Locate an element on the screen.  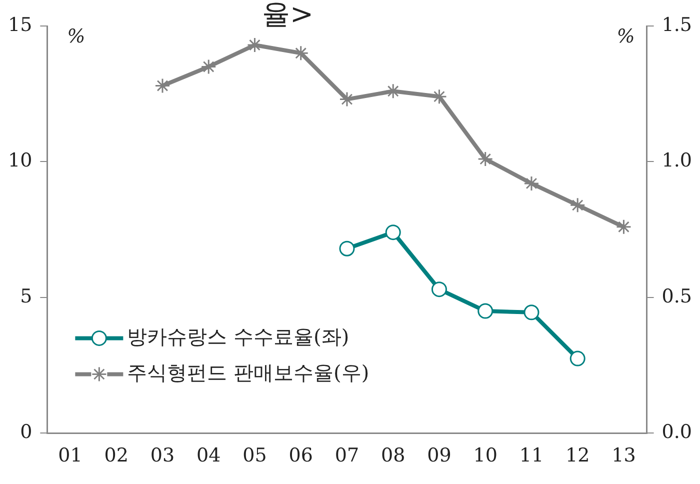
y2-tick-label: 1.0 is located at coordinates (677, 161).